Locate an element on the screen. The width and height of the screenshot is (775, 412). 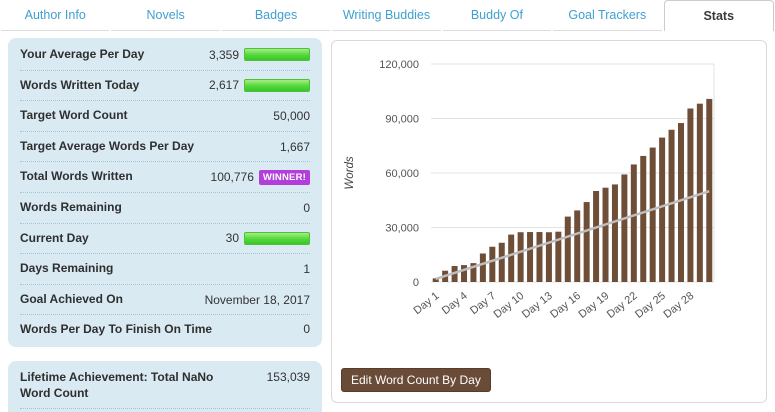
tab-novels: Novels is located at coordinates (165, 15).